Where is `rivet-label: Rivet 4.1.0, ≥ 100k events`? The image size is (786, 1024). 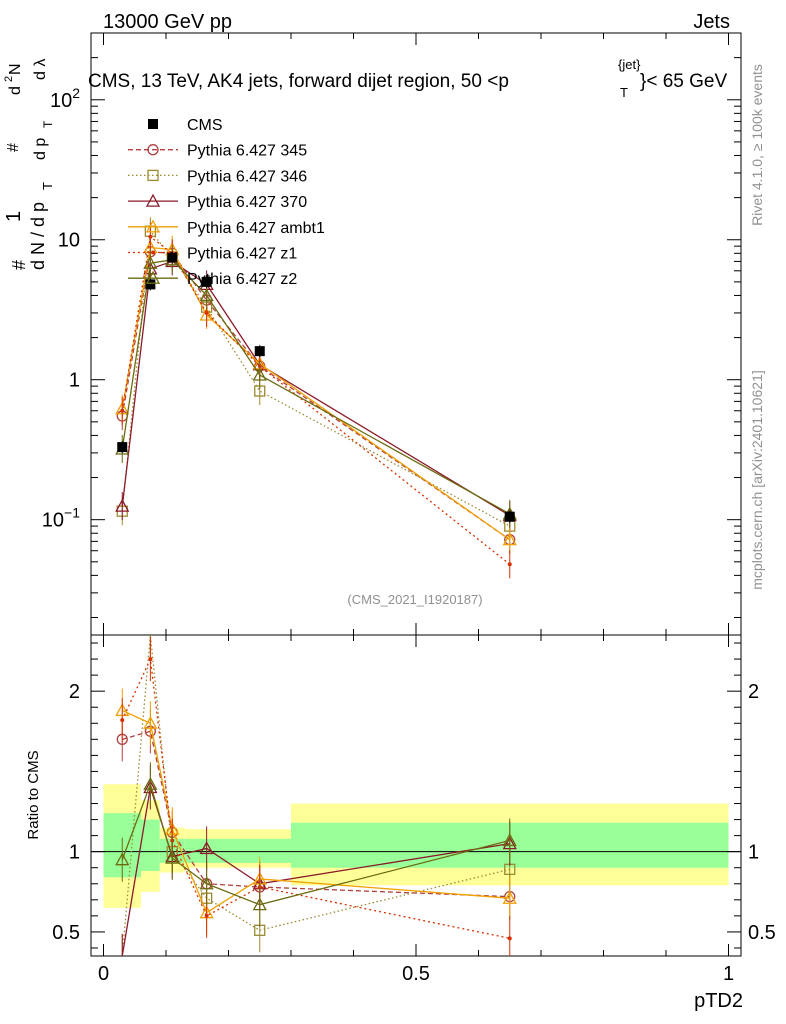
rivet-label: Rivet 4.1.0, ≥ 100k events is located at coordinates (757, 145).